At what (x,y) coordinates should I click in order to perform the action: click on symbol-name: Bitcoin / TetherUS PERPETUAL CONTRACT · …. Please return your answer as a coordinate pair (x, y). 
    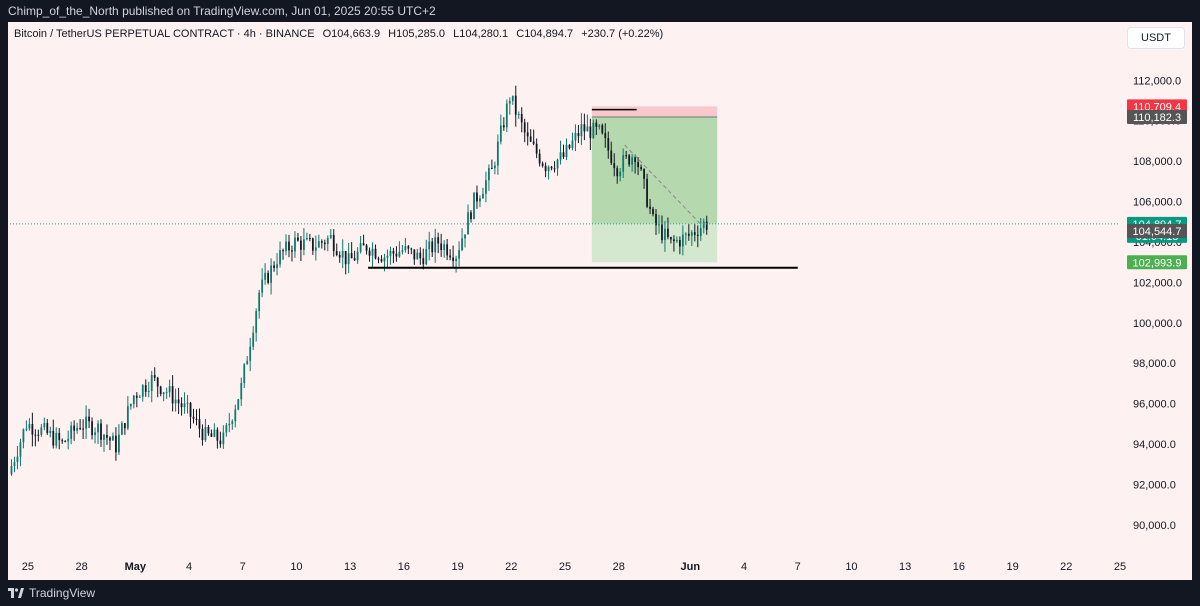
    Looking at the image, I should click on (164, 34).